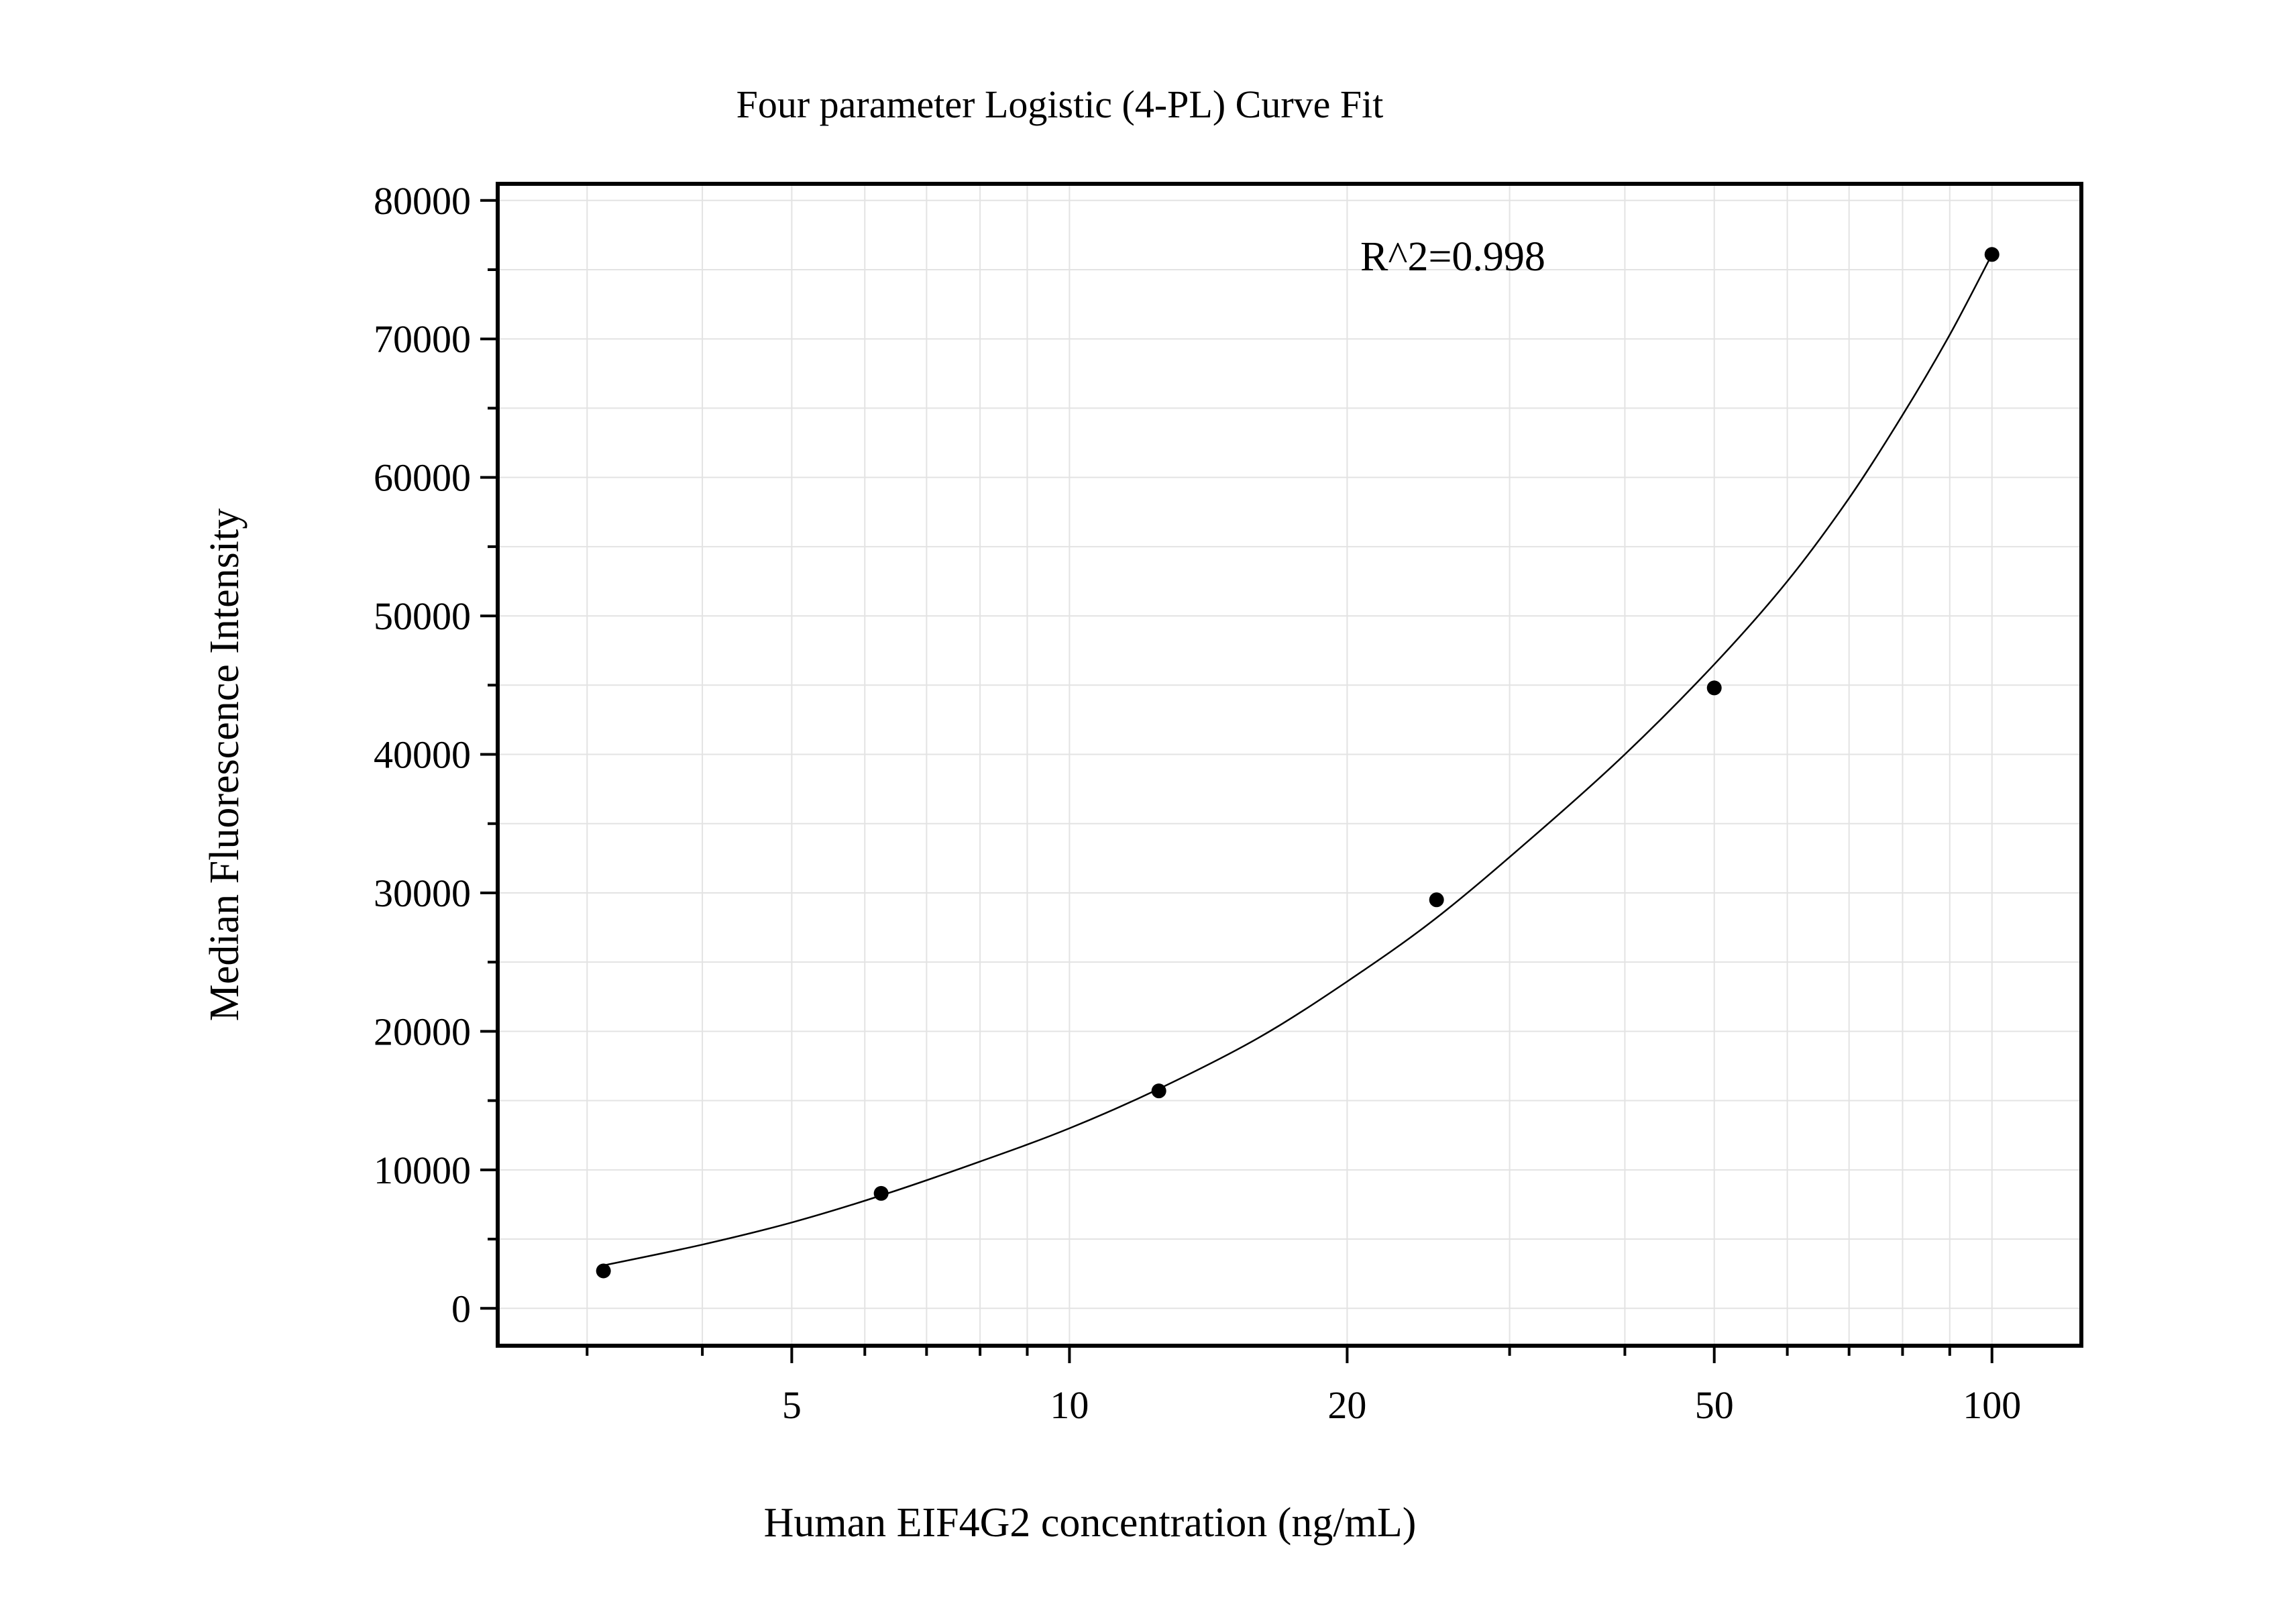 The width and height of the screenshot is (2296, 1604). Describe the element at coordinates (422, 339) in the screenshot. I see `y-tick-label: 70000` at that location.